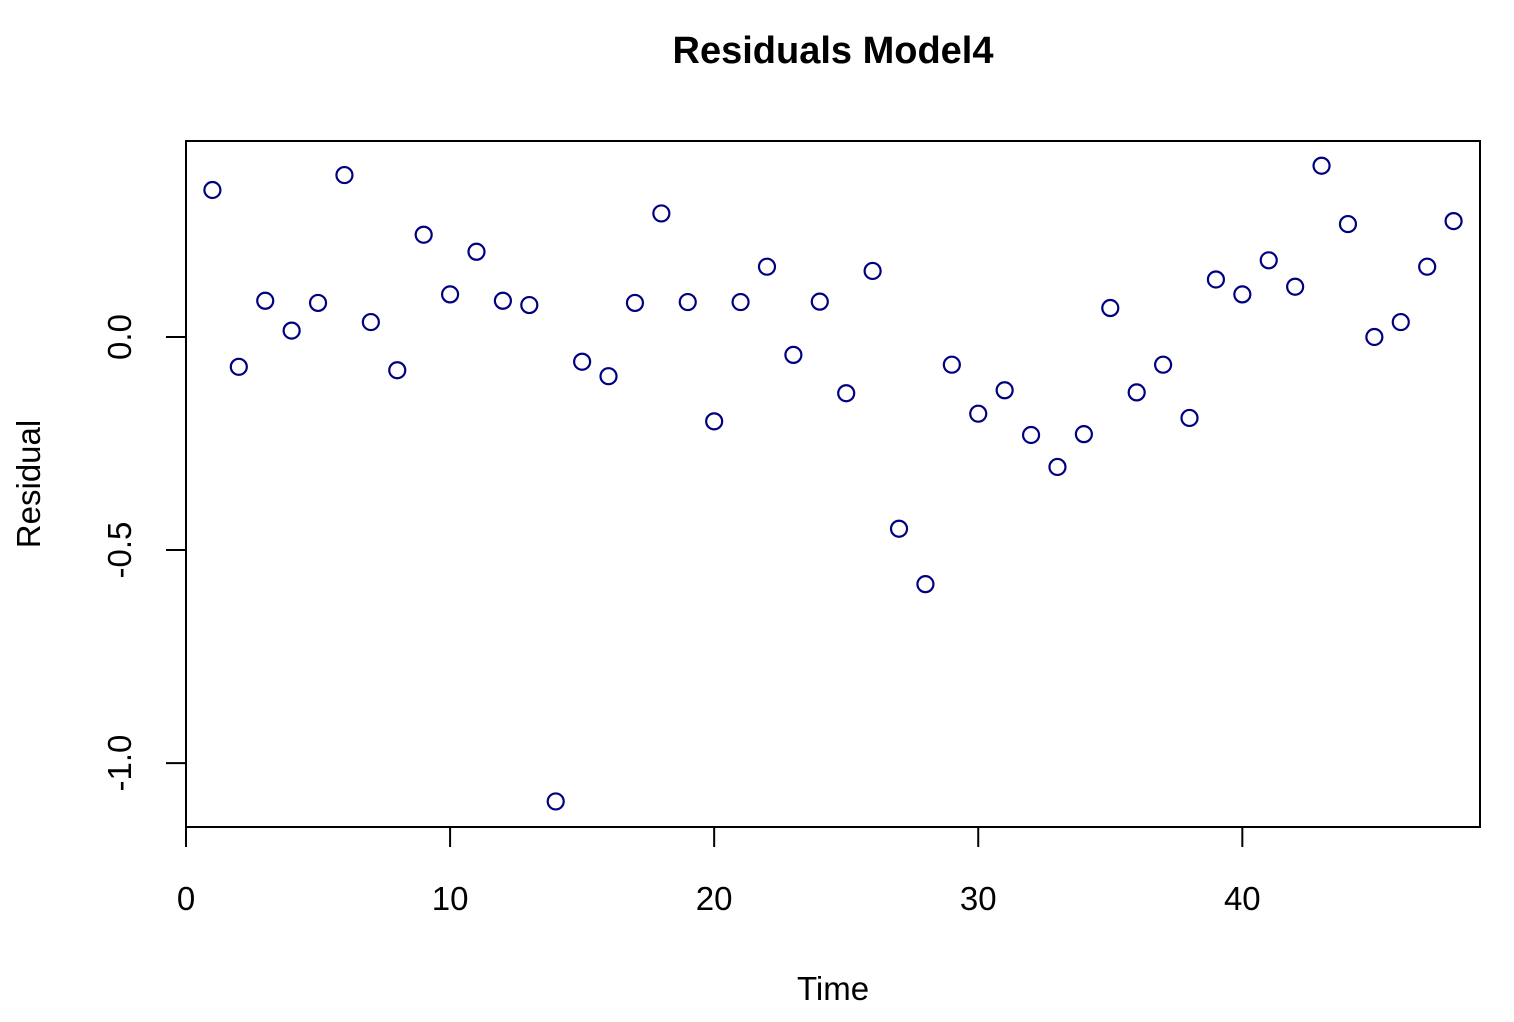  I want to click on y-tick-label: -1.0, so click(119, 763).